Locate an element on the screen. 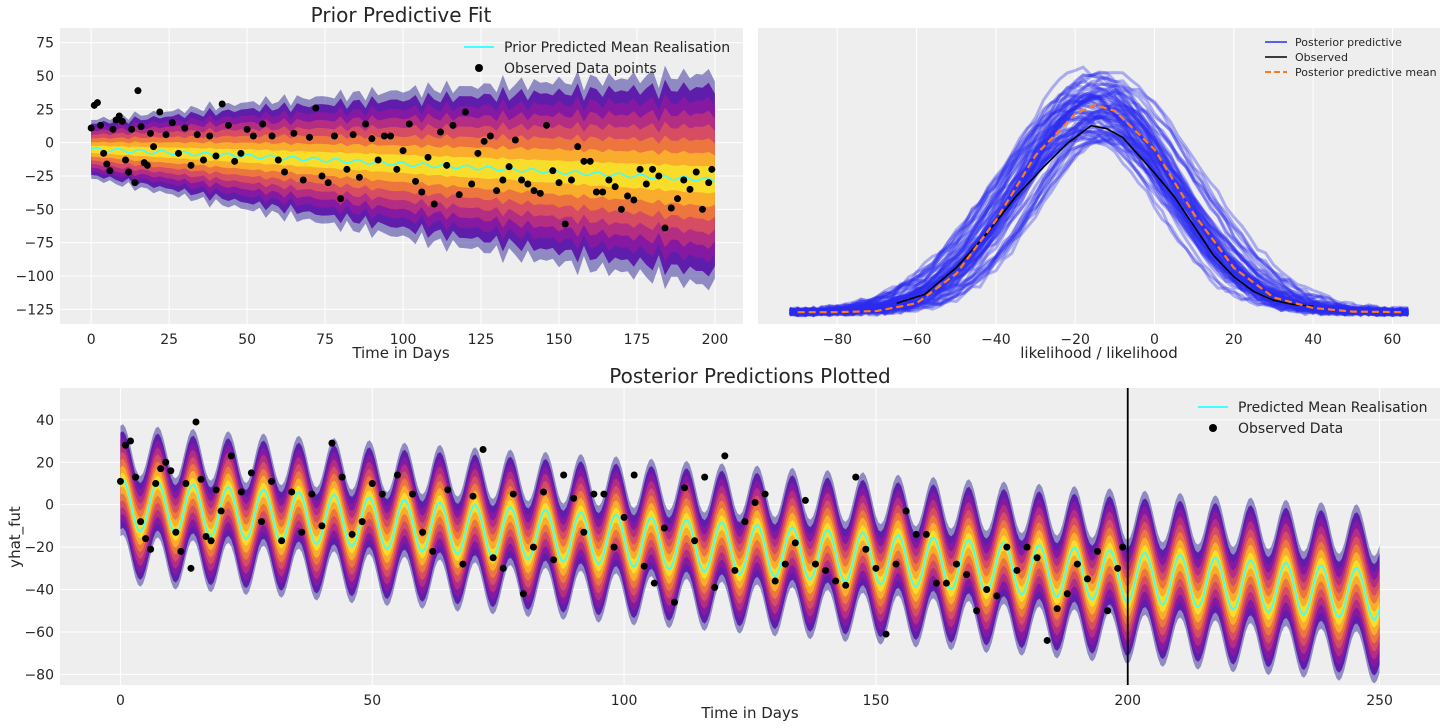 The image size is (1448, 728). ppc-lines is located at coordinates (1101, 208).